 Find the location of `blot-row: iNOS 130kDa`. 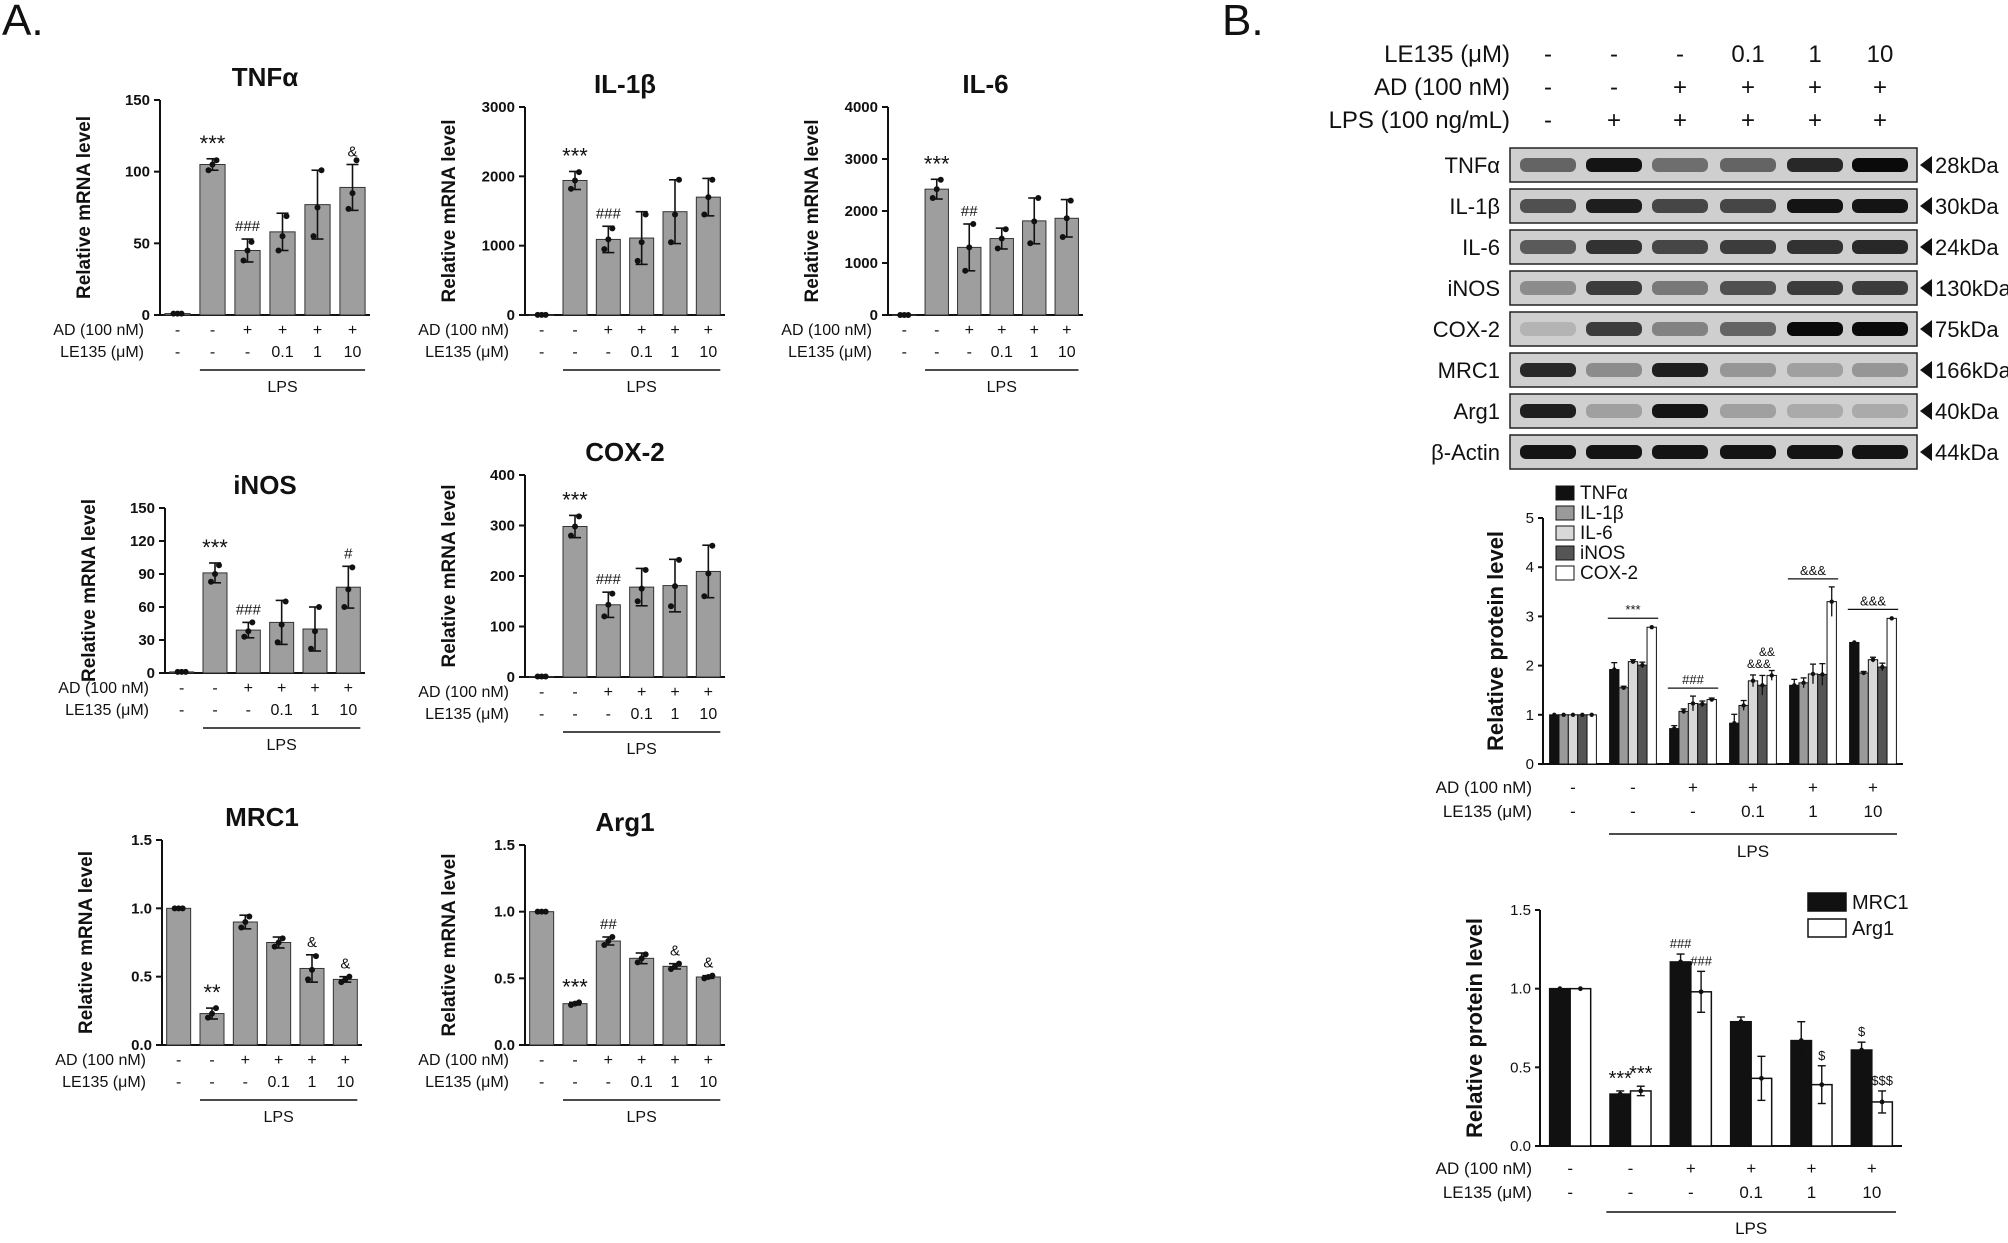

blot-row: iNOS 130kDa is located at coordinates (1727, 288).